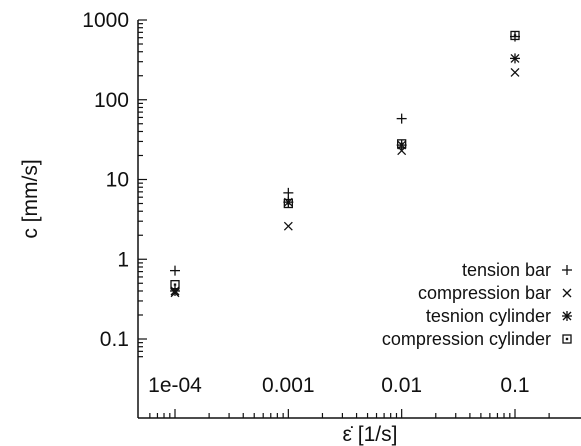 This screenshot has width=581, height=446. Describe the element at coordinates (466, 339) in the screenshot. I see `legend-label: compression cylinder` at that location.